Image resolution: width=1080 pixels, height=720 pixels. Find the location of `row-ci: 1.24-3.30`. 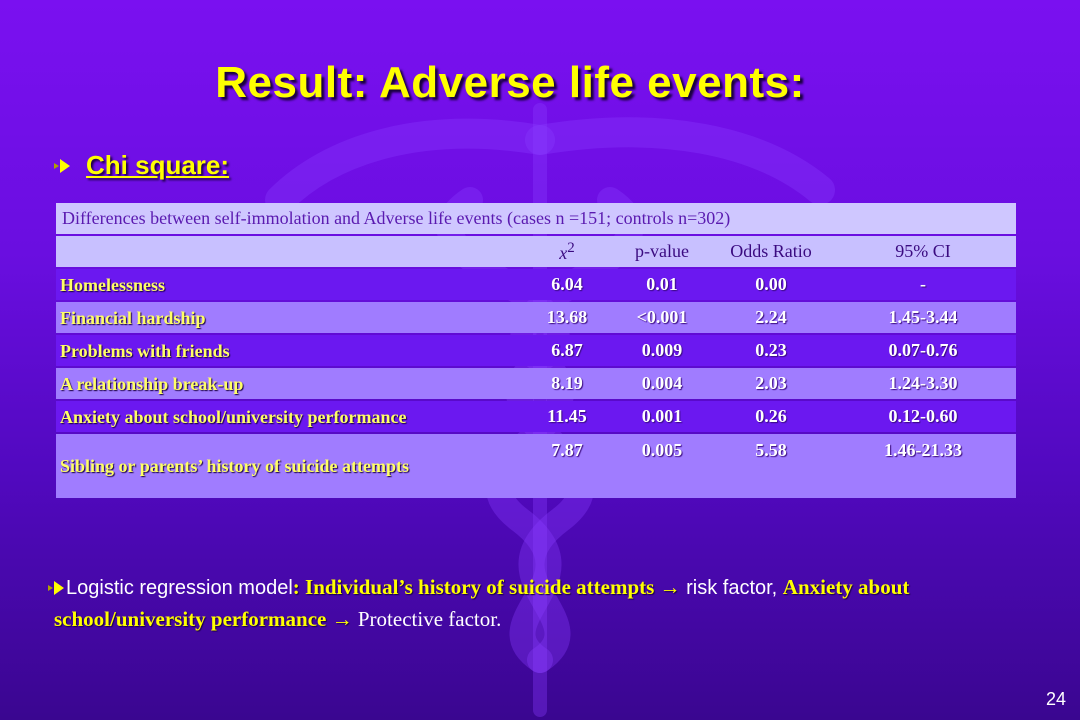

row-ci: 1.24-3.30 is located at coordinates (923, 383).